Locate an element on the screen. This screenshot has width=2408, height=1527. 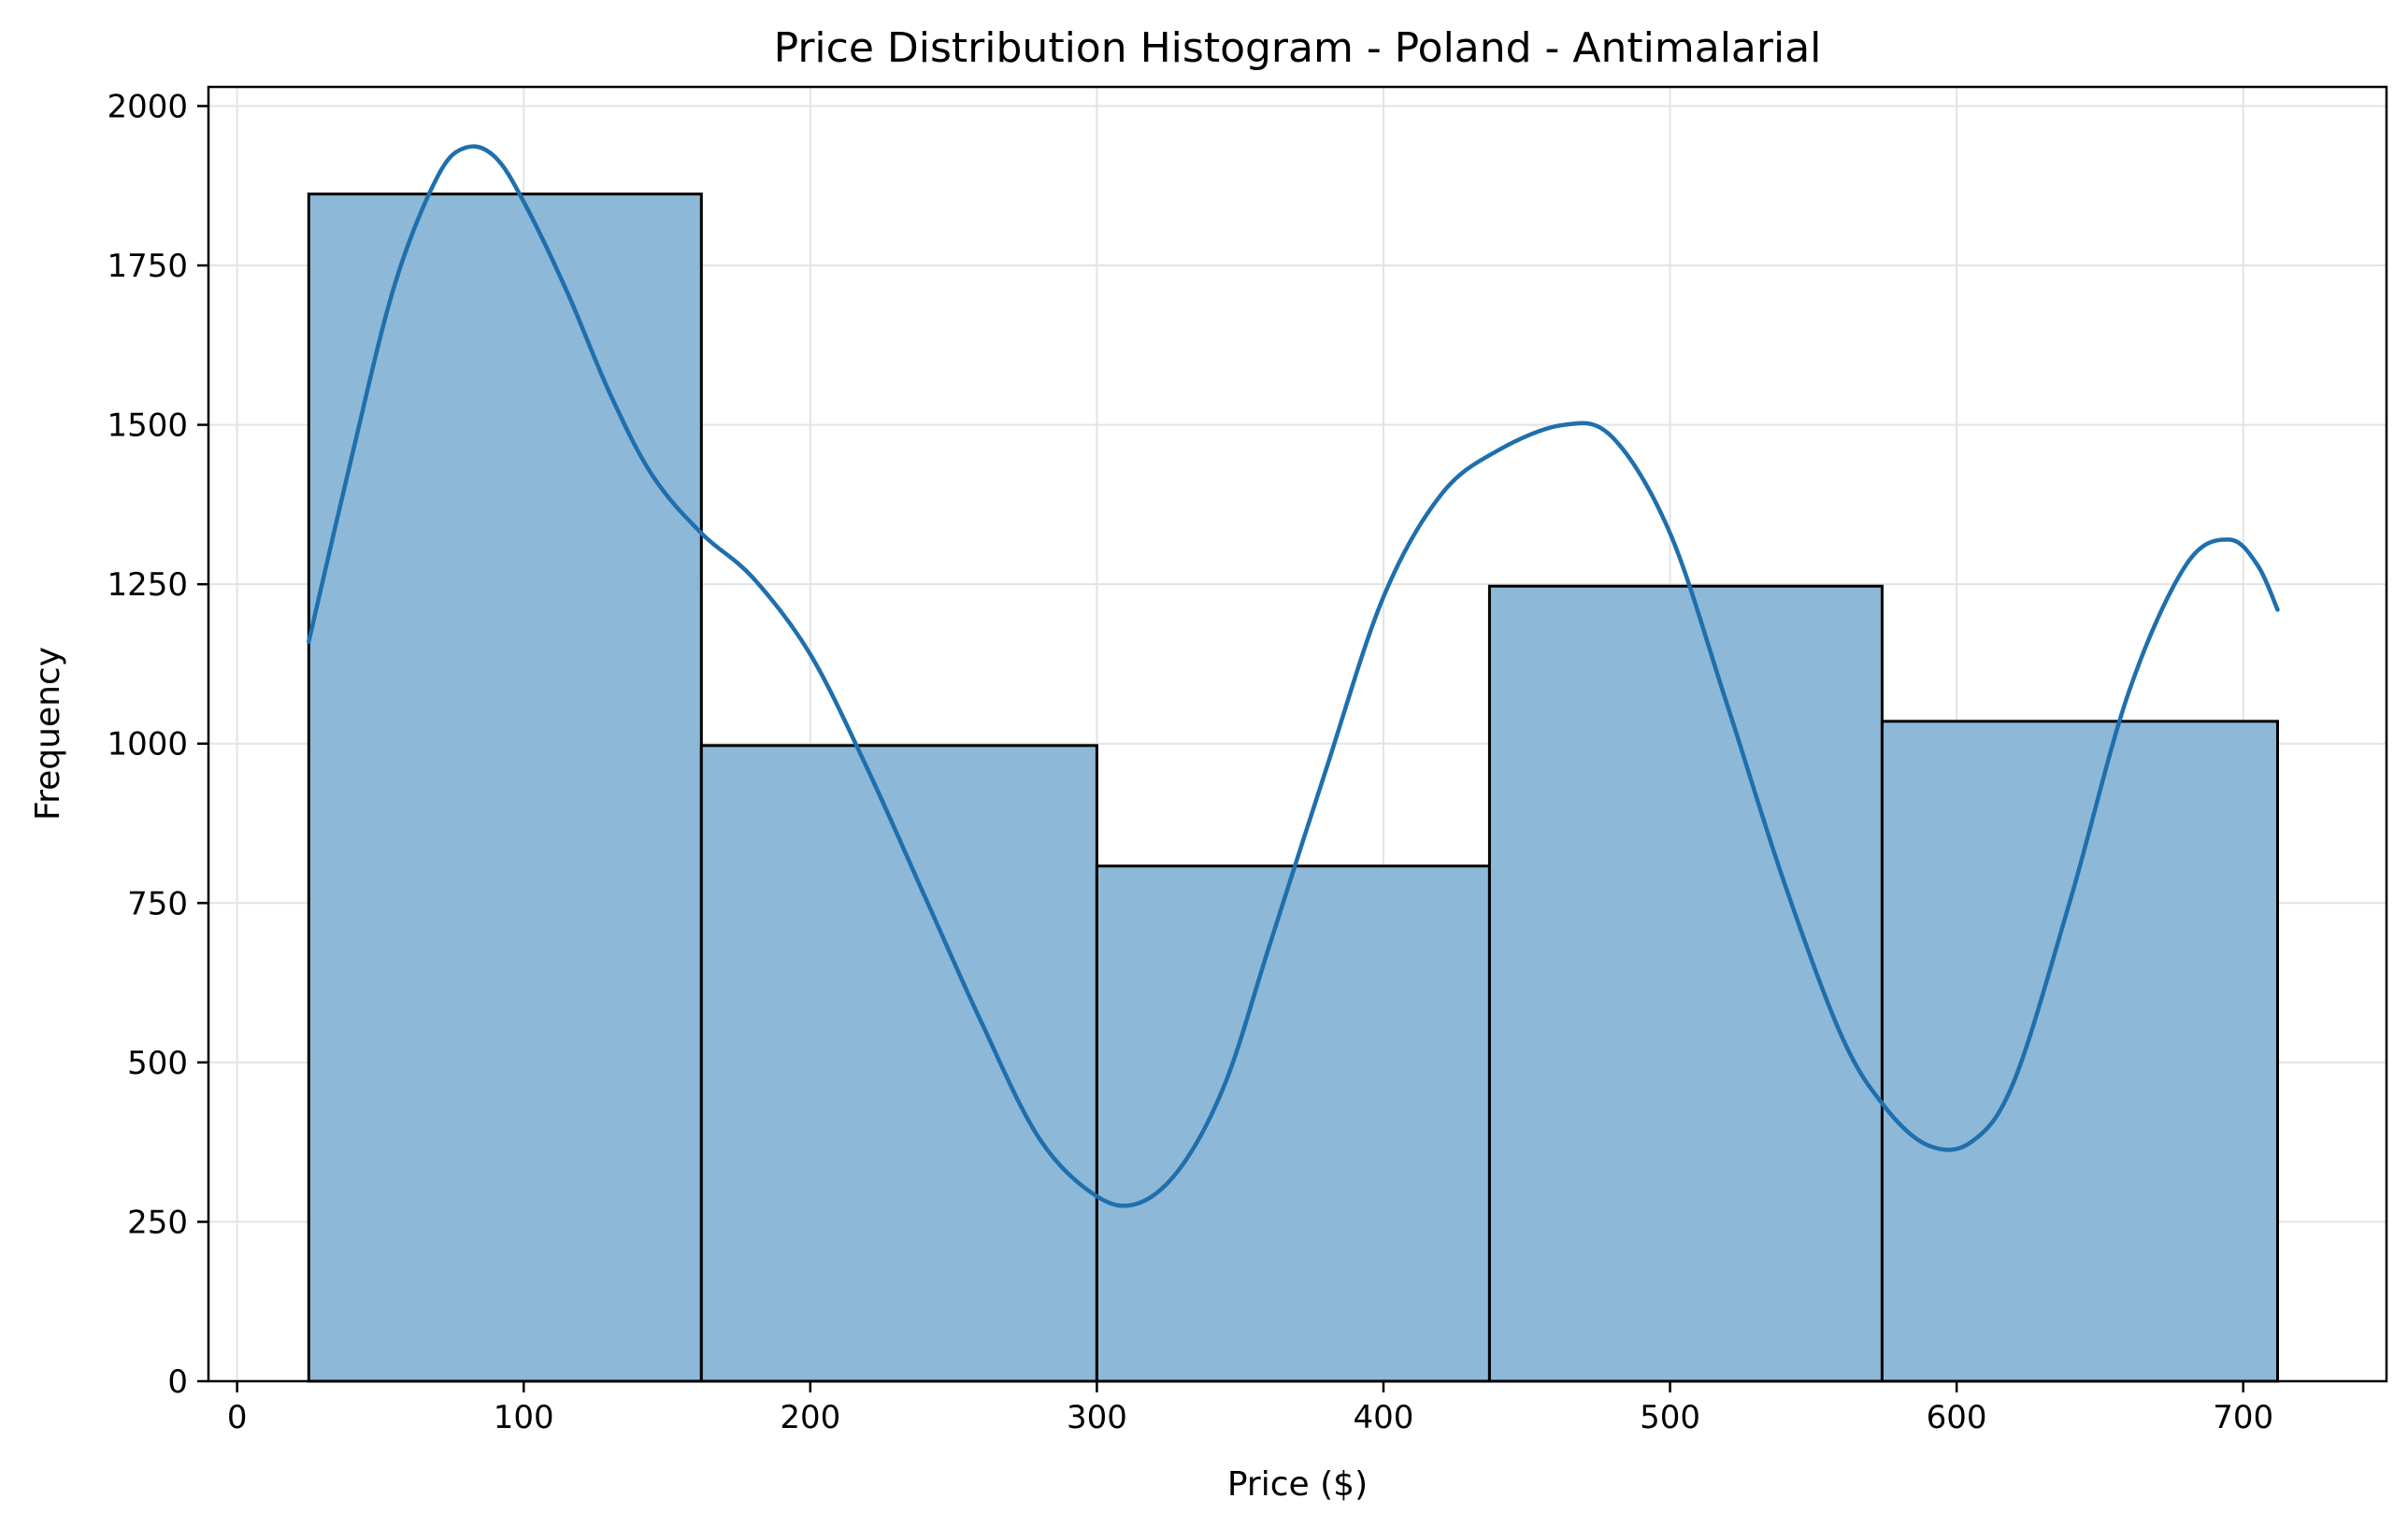
y-tick-label: 1750 is located at coordinates (147, 266).